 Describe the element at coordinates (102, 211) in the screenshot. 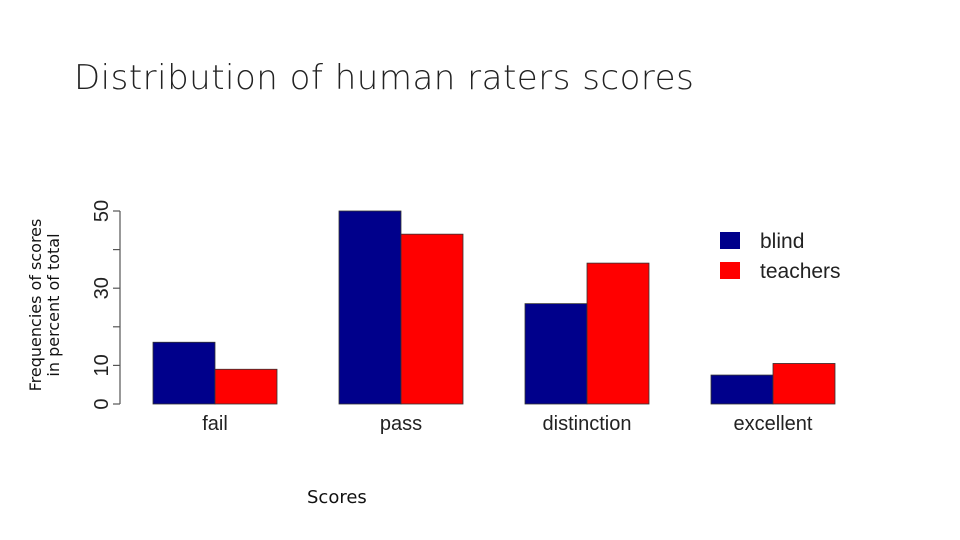

I see `y-tick-label: 50` at that location.